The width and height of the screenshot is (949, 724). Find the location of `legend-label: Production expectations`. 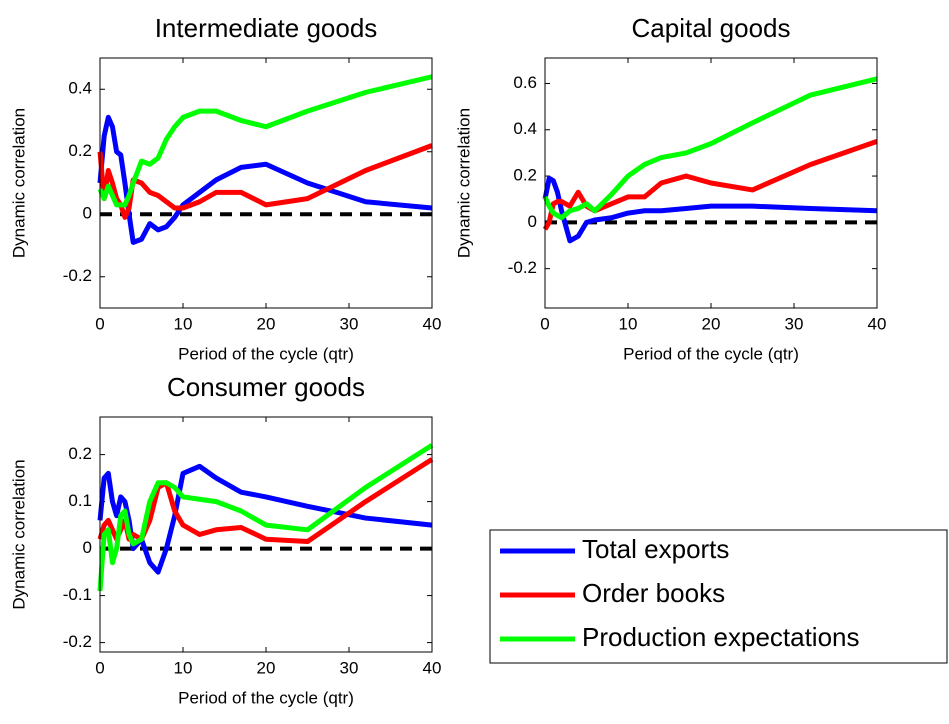

legend-label: Production expectations is located at coordinates (721, 637).